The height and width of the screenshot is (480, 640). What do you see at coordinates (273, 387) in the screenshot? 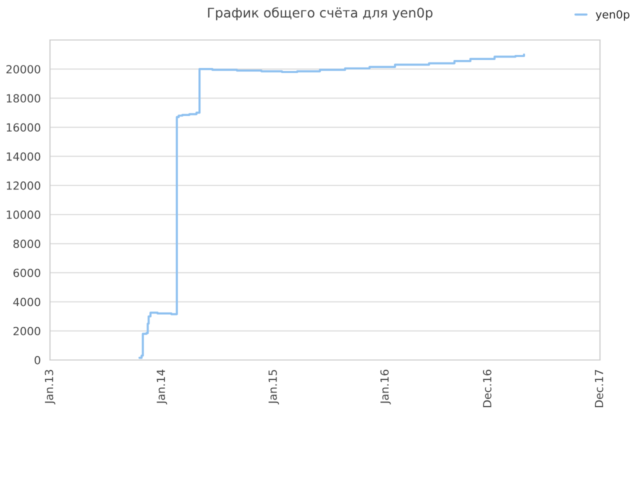
I see `x-tick-label: Jan.15` at bounding box center [273, 387].